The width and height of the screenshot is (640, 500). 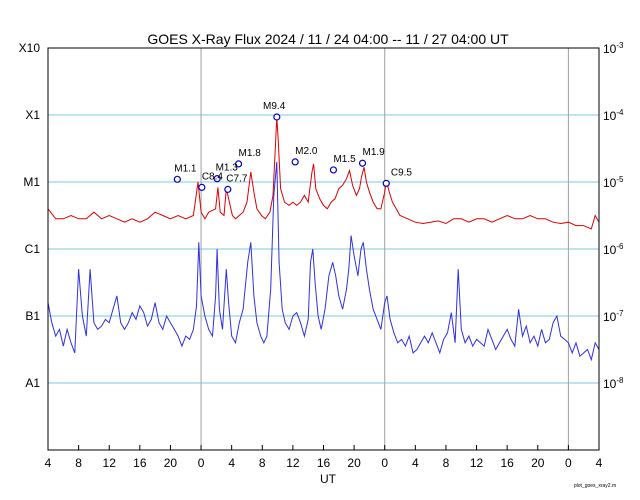 What do you see at coordinates (613, 216) in the screenshot?
I see `right-axis-labels: 10⁻³ 10⁻⁴ 10⁻⁵ 10⁻⁶ 10⁻⁷ 10⁻⁸` at bounding box center [613, 216].